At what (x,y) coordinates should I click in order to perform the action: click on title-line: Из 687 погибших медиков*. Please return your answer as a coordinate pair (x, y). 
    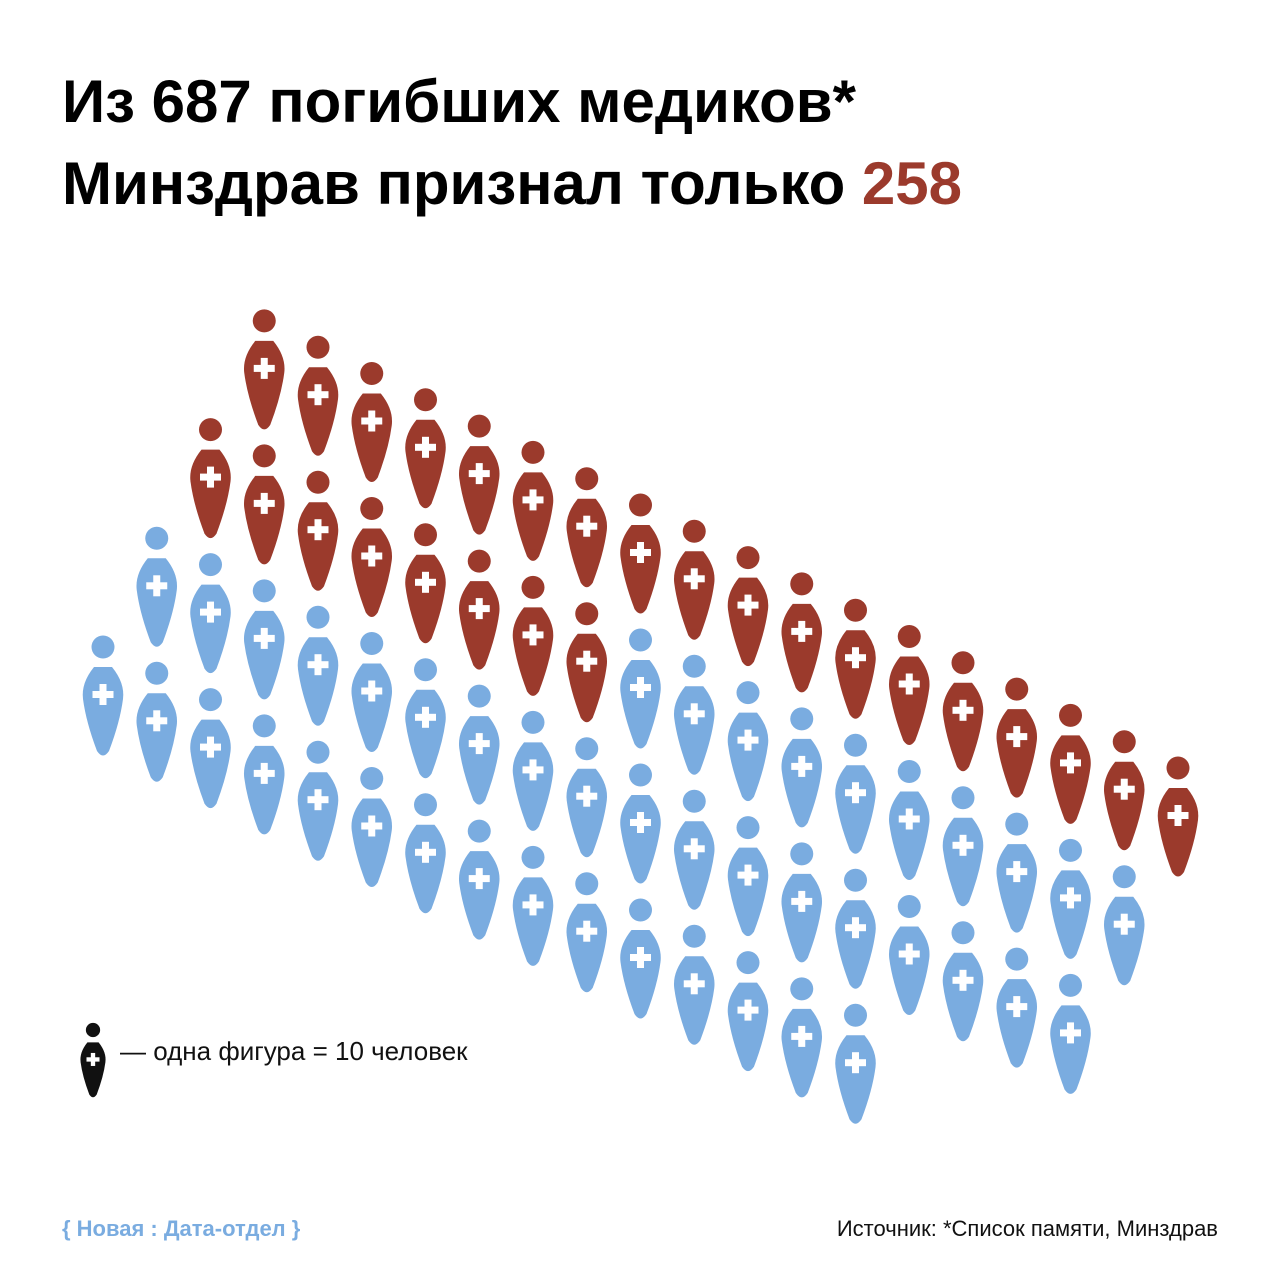
    Looking at the image, I should click on (459, 101).